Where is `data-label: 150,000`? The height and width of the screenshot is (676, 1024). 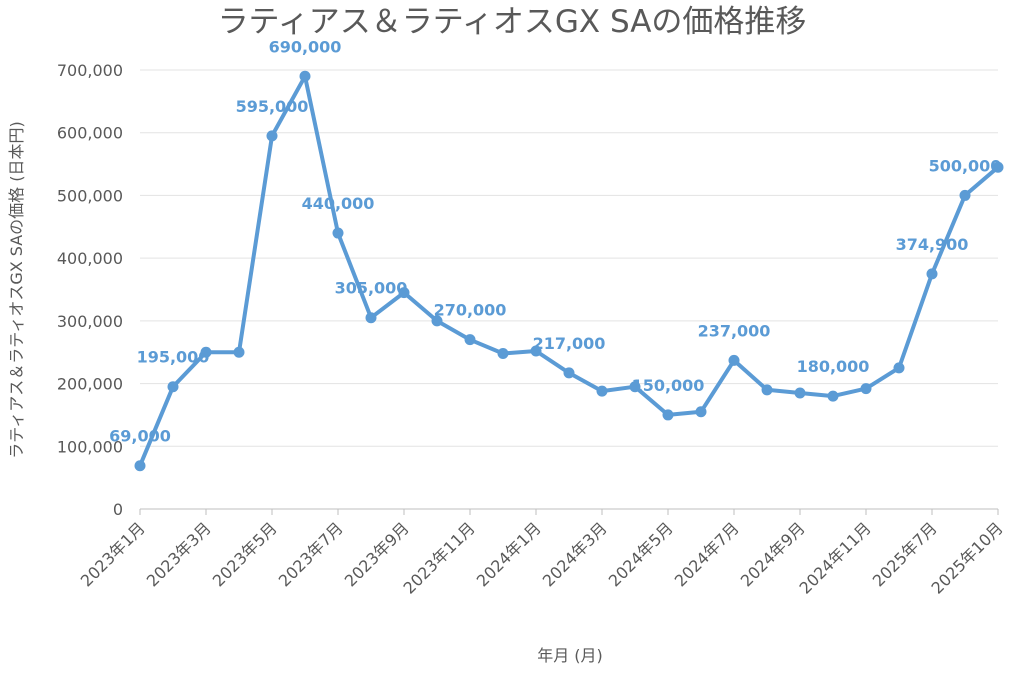 data-label: 150,000 is located at coordinates (668, 385).